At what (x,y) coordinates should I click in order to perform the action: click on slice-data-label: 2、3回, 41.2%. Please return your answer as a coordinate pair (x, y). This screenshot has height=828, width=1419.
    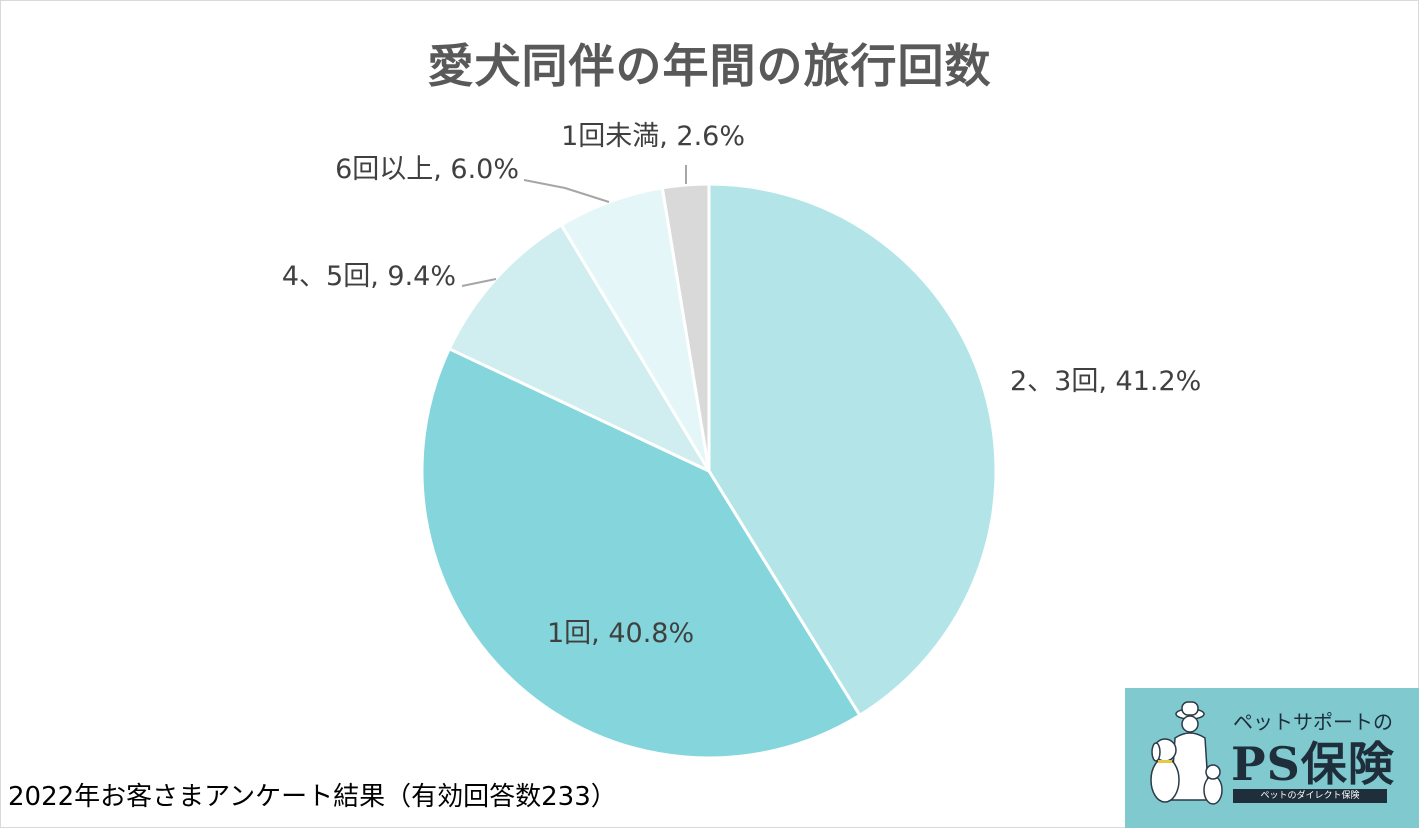
    Looking at the image, I should click on (1105, 381).